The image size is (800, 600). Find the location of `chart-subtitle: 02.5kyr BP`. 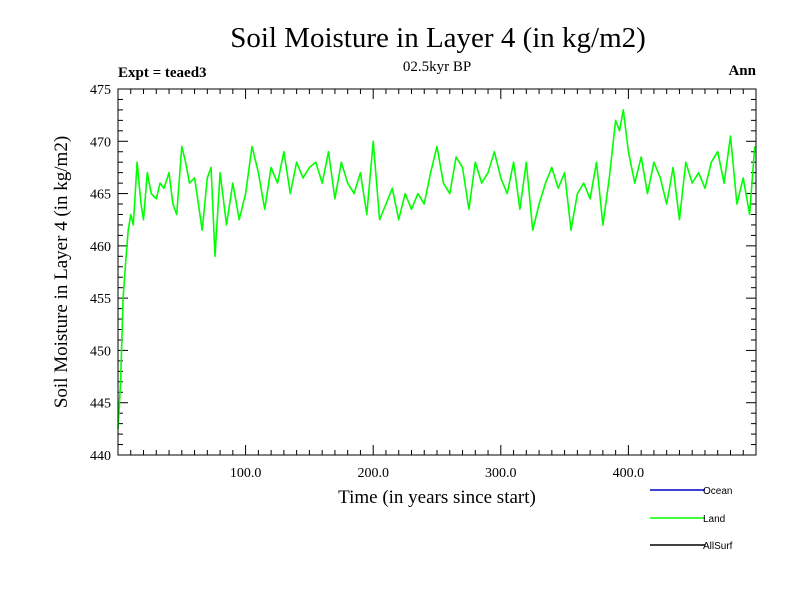

chart-subtitle: 02.5kyr BP is located at coordinates (437, 67).